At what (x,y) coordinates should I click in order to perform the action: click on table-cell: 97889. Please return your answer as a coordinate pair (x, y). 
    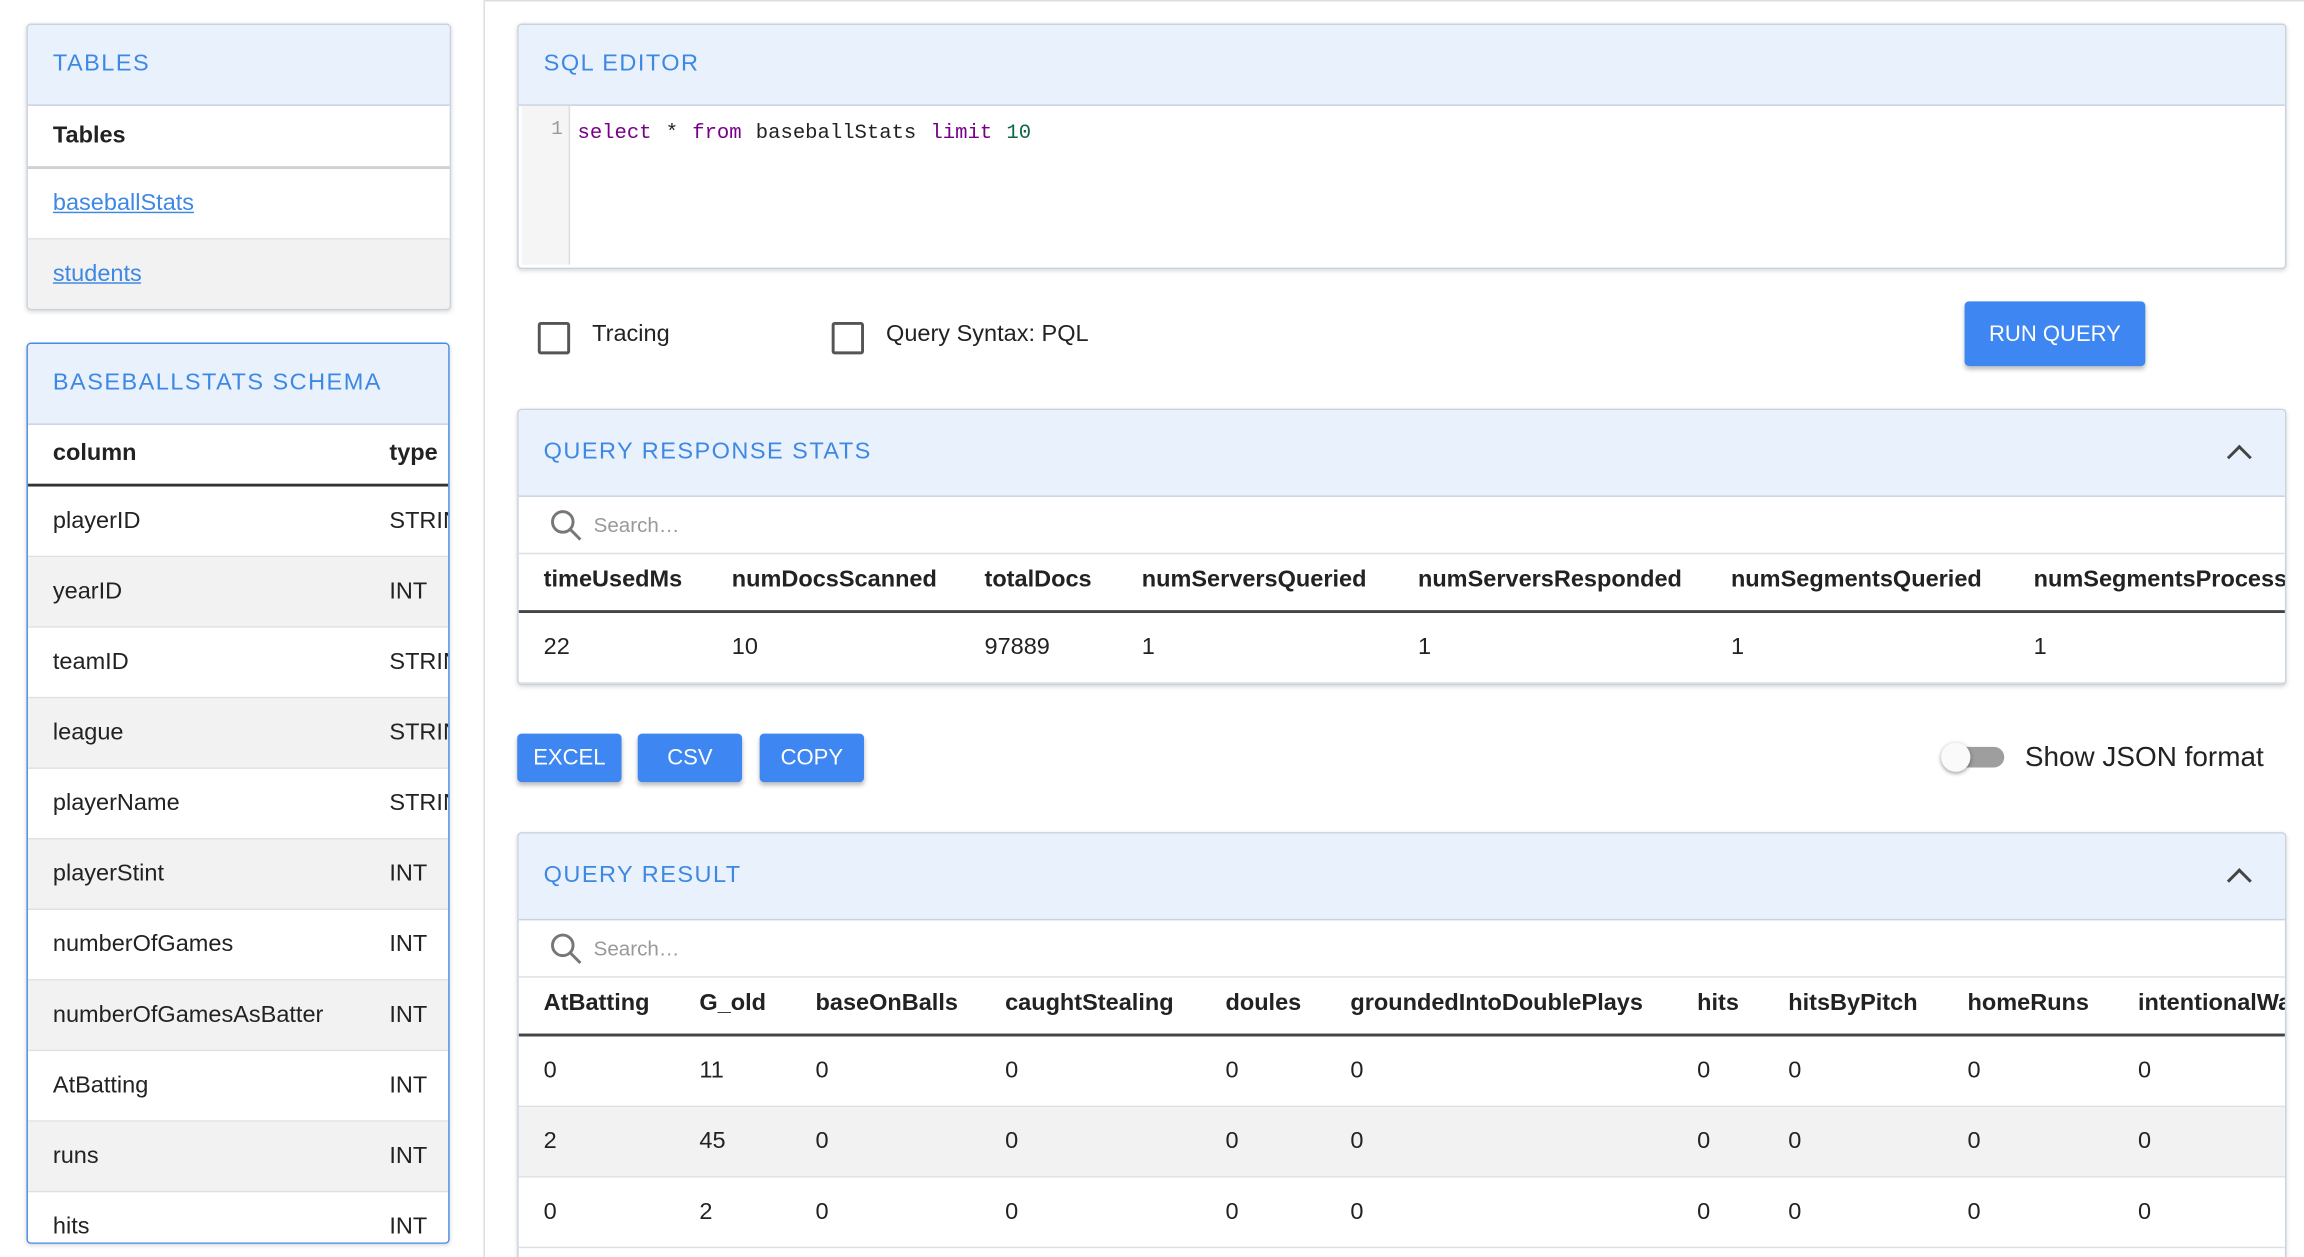
    Looking at the image, I should click on (1017, 647).